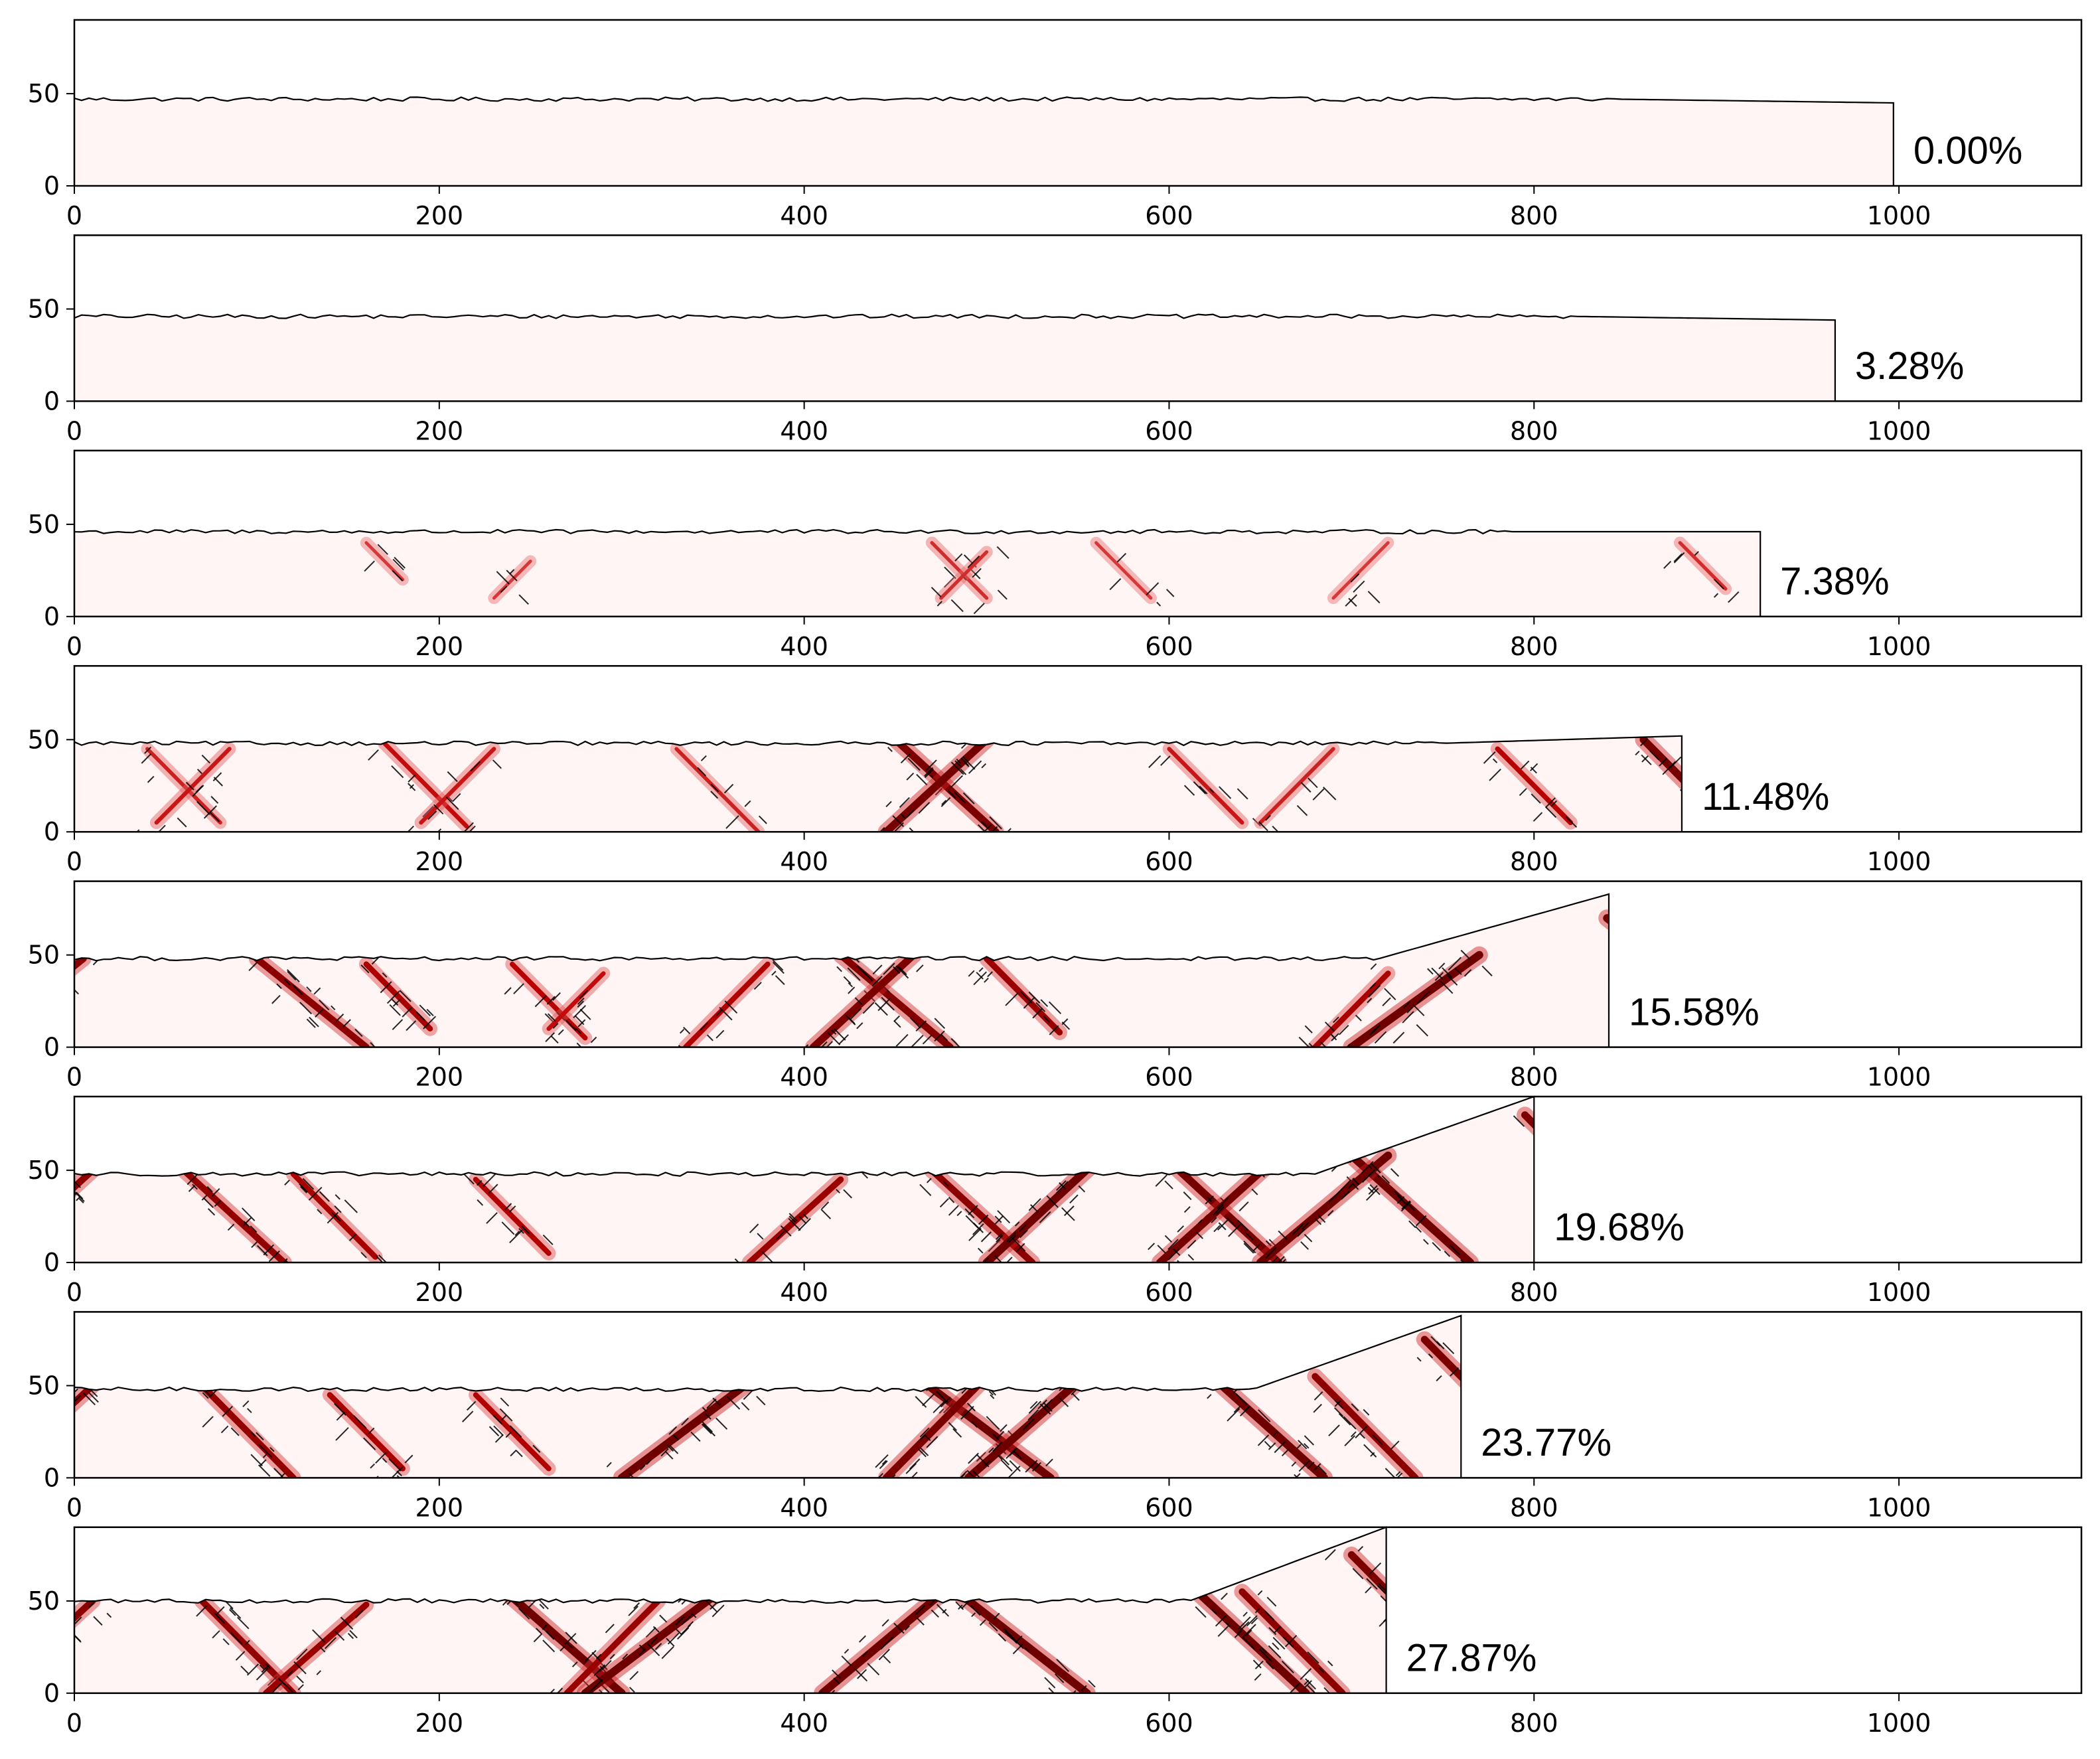 The width and height of the screenshot is (2100, 1759). I want to click on x-tick-label: 600, so click(1169, 430).